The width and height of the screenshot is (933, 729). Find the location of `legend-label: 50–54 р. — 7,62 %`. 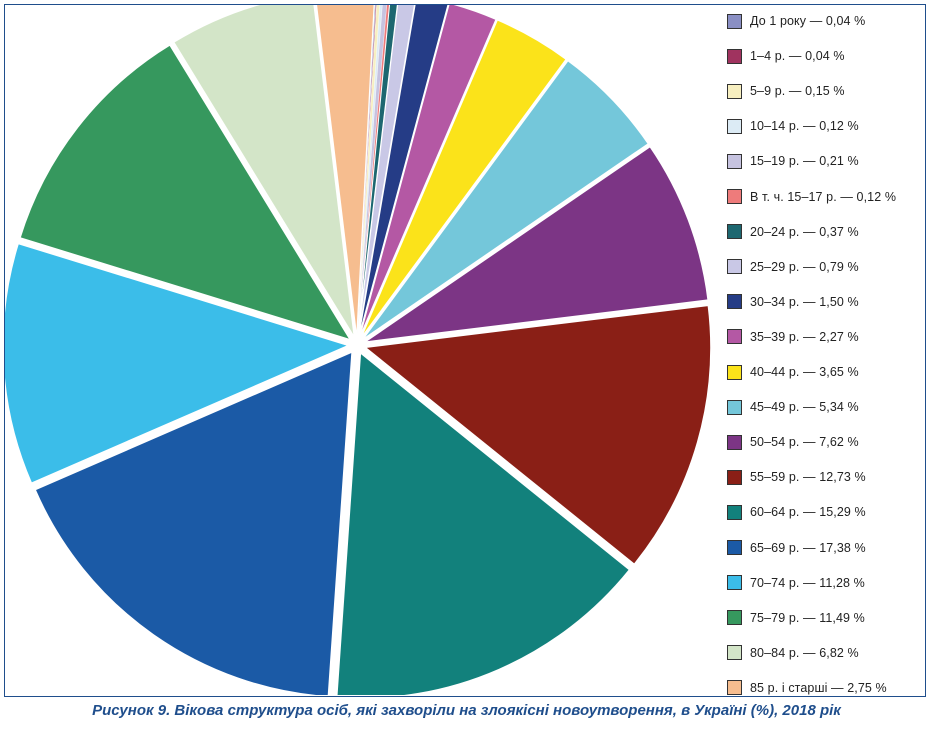

legend-label: 50–54 р. — 7,62 % is located at coordinates (804, 442).